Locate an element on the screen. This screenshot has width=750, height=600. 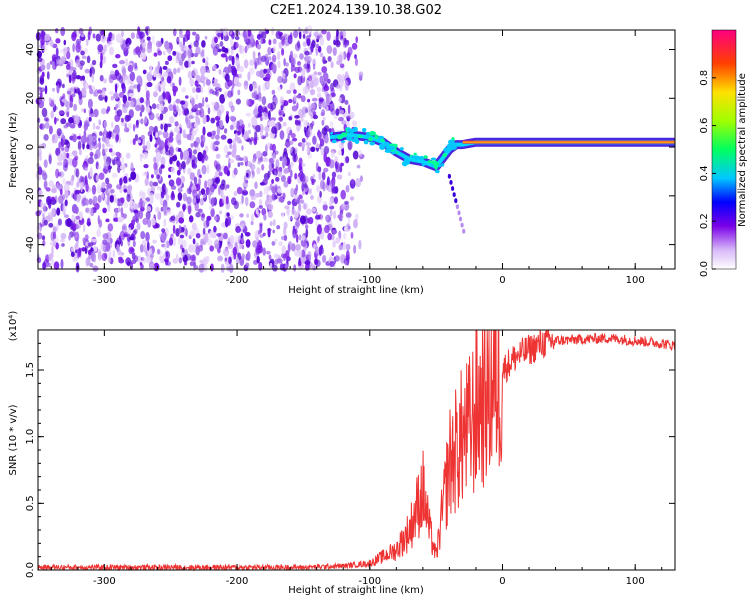
x-tick-label: -200 is located at coordinates (237, 581).